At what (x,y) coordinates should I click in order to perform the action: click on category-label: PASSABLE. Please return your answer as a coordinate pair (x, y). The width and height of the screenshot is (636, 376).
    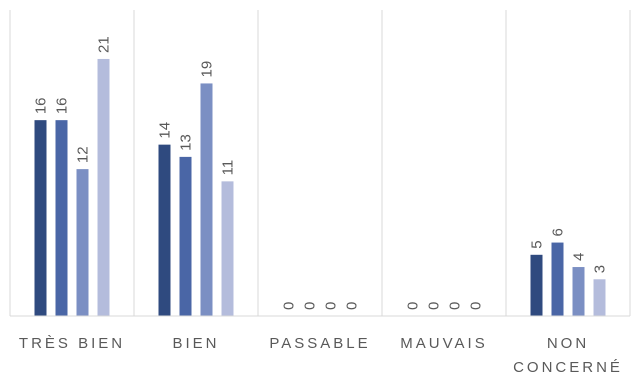
    Looking at the image, I should click on (319, 343).